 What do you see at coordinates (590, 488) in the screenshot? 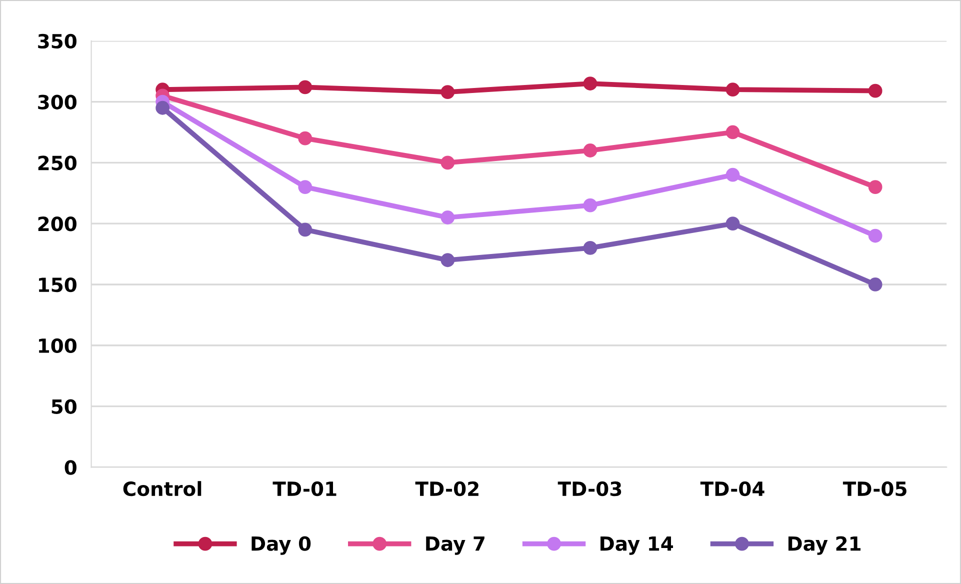
I see `x-tick-label: TD-03` at bounding box center [590, 488].